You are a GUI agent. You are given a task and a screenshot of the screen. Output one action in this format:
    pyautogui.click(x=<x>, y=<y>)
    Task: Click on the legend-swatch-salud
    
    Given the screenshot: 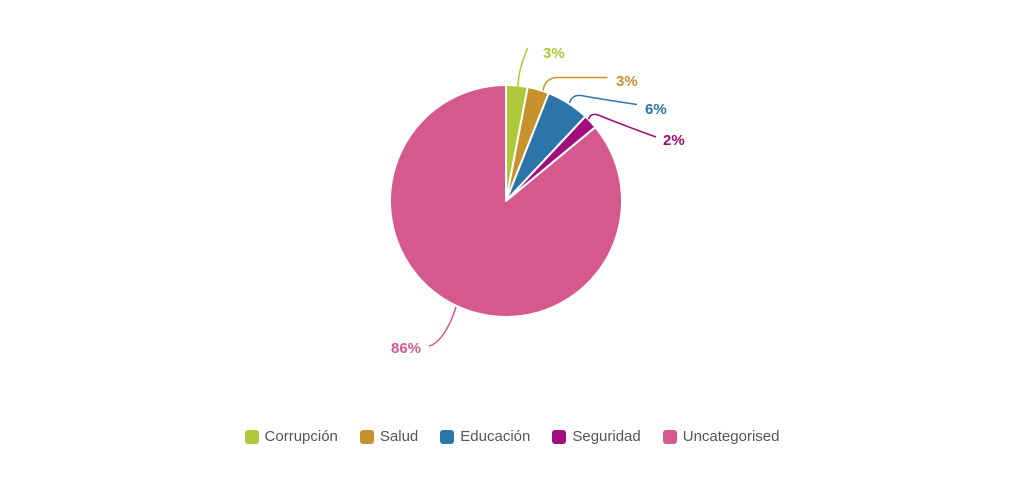 What is the action you would take?
    pyautogui.click(x=366, y=437)
    